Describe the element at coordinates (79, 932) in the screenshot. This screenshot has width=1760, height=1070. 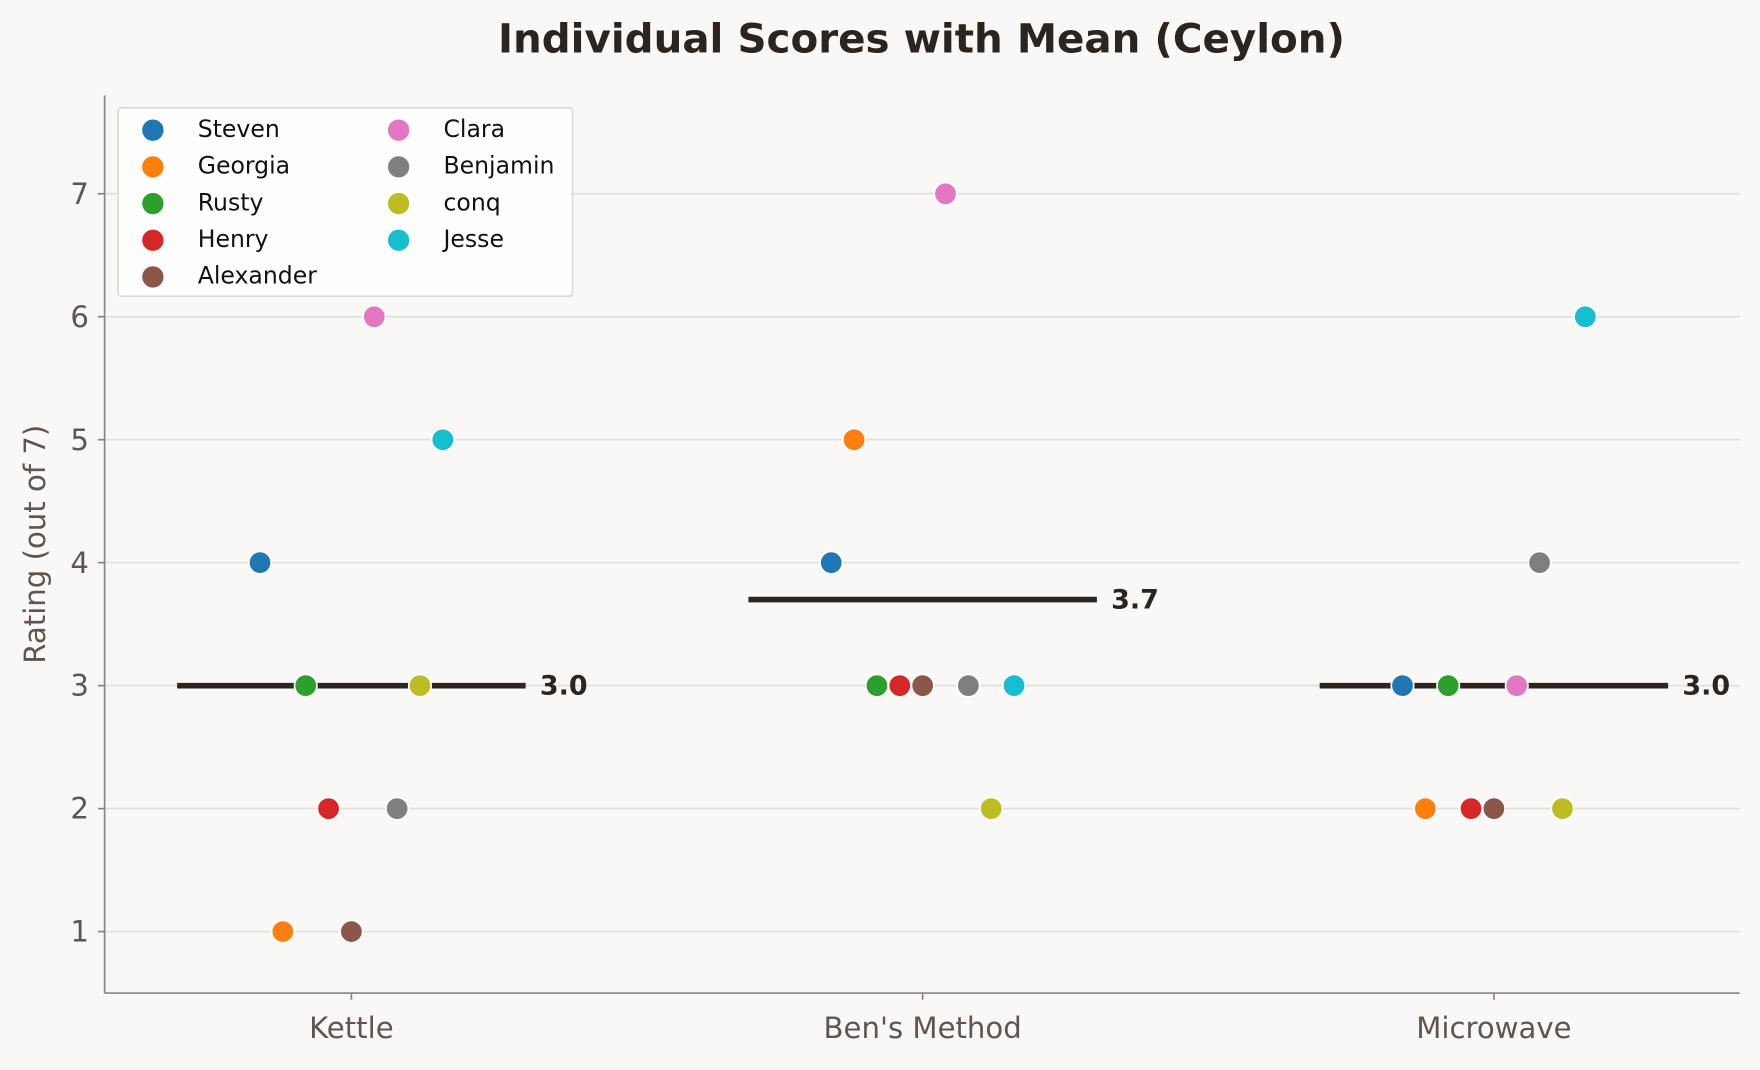
I see `y-tick-label: 1` at that location.